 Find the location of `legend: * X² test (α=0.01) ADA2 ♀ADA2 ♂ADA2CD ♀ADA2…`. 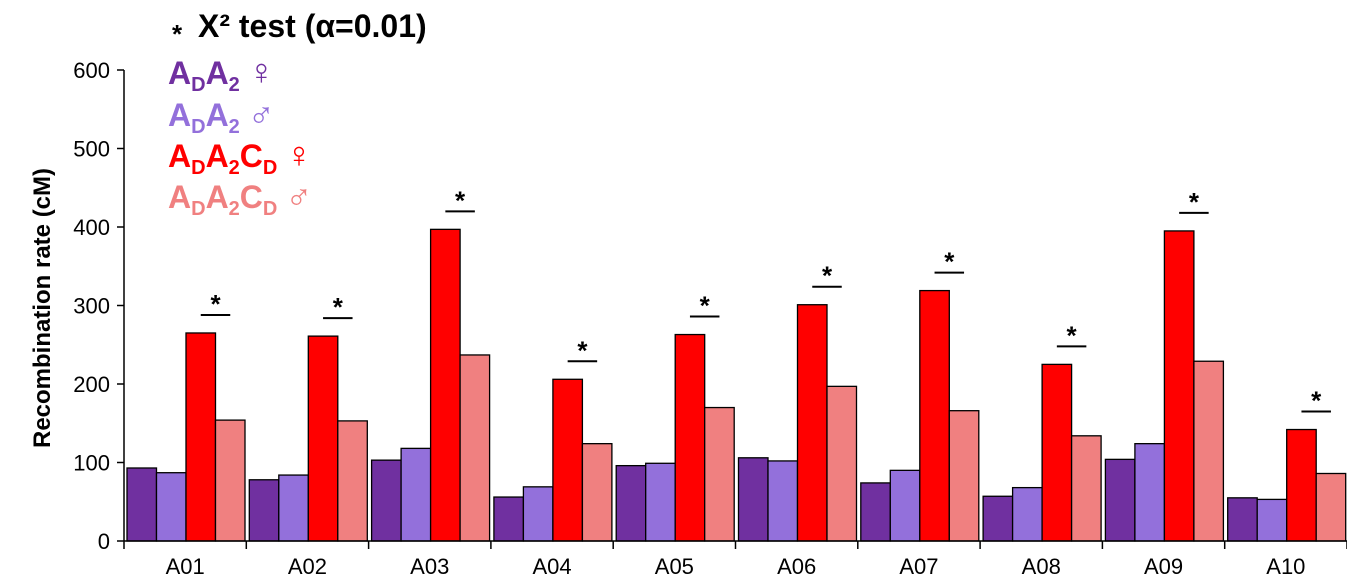

legend: * X² test (α=0.01) ADA2 ♀ADA2 ♂ADA2CD ♀ADA2… is located at coordinates (297, 114).